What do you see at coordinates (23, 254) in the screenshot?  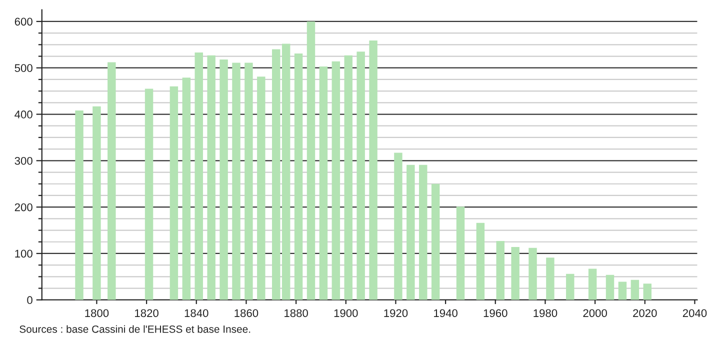 I see `y-tick-label: 100` at bounding box center [23, 254].